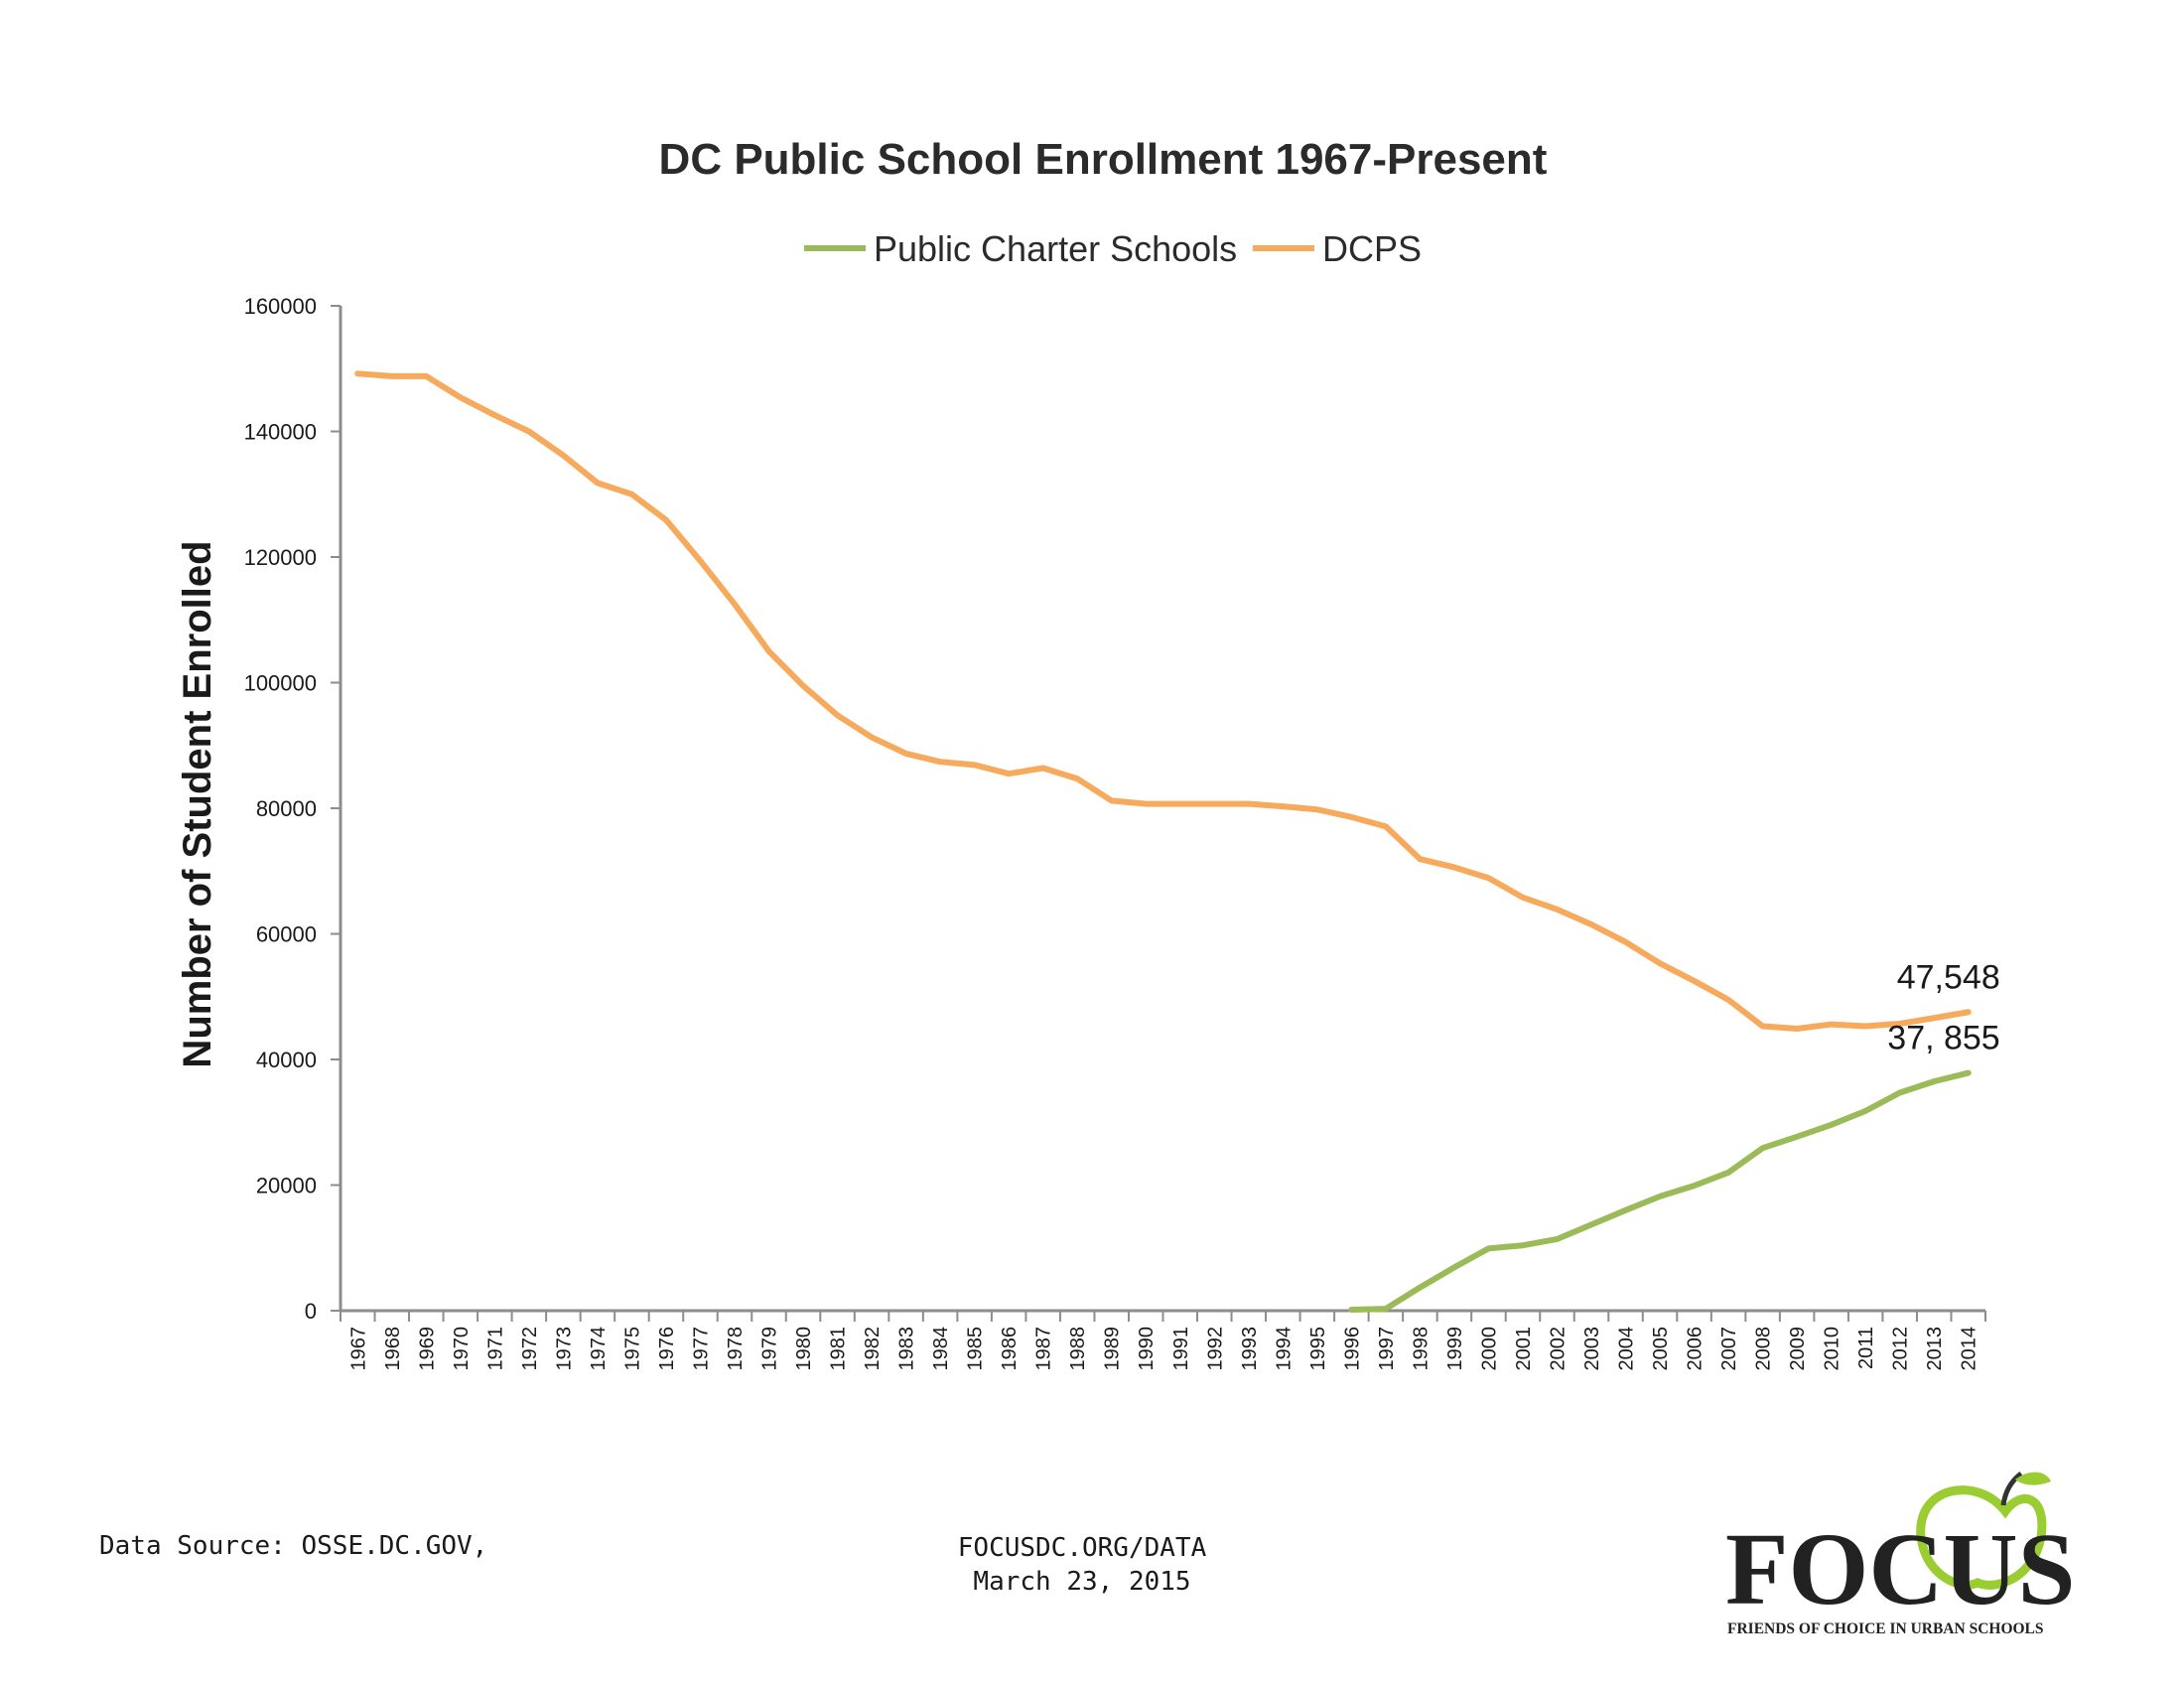 The height and width of the screenshot is (1688, 2184). What do you see at coordinates (280, 557) in the screenshot?
I see `y-tick-label: 120000` at bounding box center [280, 557].